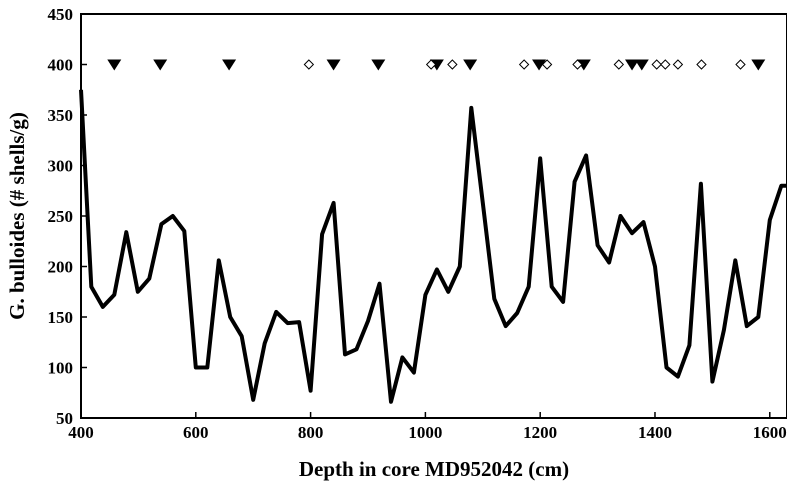  I want to click on x-tick-label: 1200, so click(540, 432).